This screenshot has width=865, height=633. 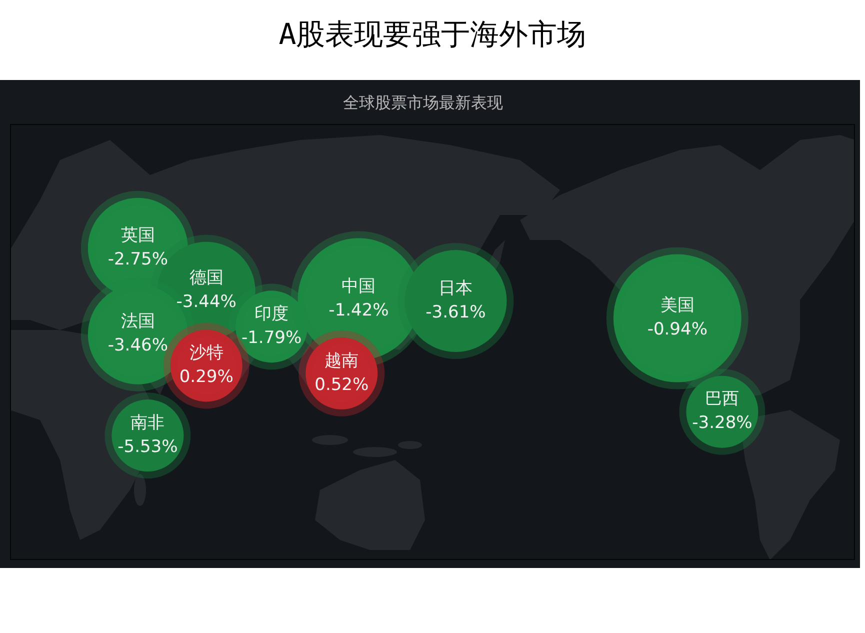 I want to click on category-label: 南非, so click(x=147, y=422).